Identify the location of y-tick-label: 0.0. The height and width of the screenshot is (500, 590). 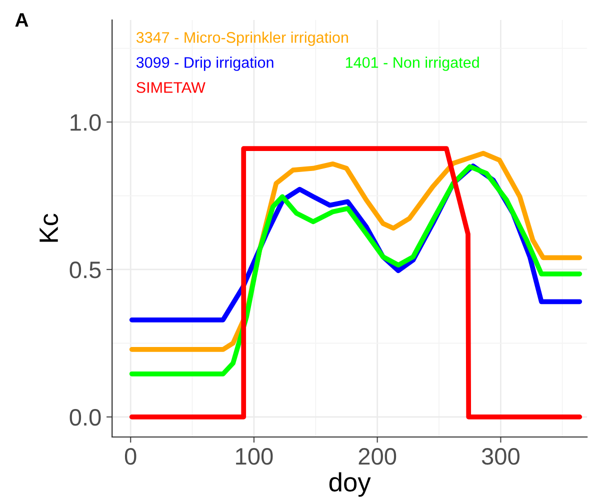
(85, 417).